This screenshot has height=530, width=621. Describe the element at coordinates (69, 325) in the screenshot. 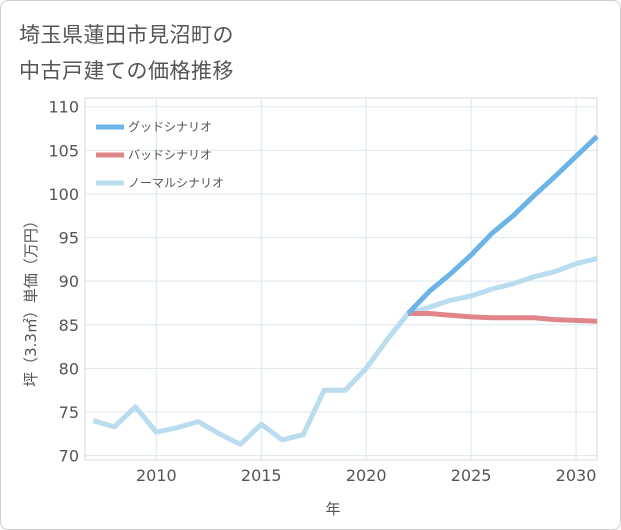

I see `y-tick-label: 85` at that location.